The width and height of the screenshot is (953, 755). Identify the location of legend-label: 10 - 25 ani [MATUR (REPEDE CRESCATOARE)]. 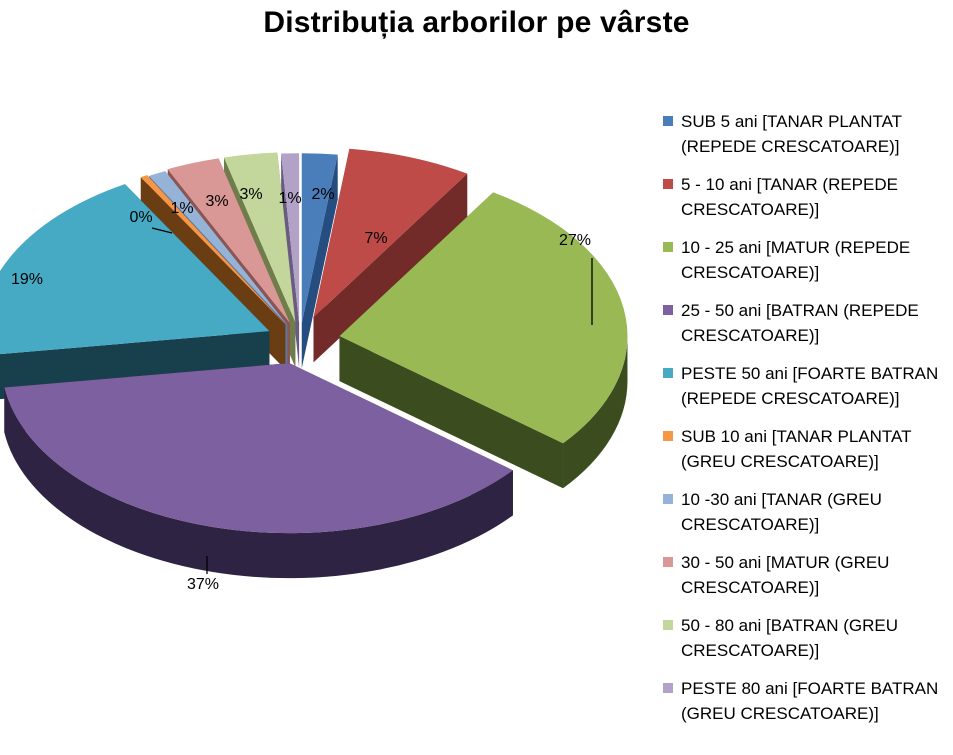
(796, 260).